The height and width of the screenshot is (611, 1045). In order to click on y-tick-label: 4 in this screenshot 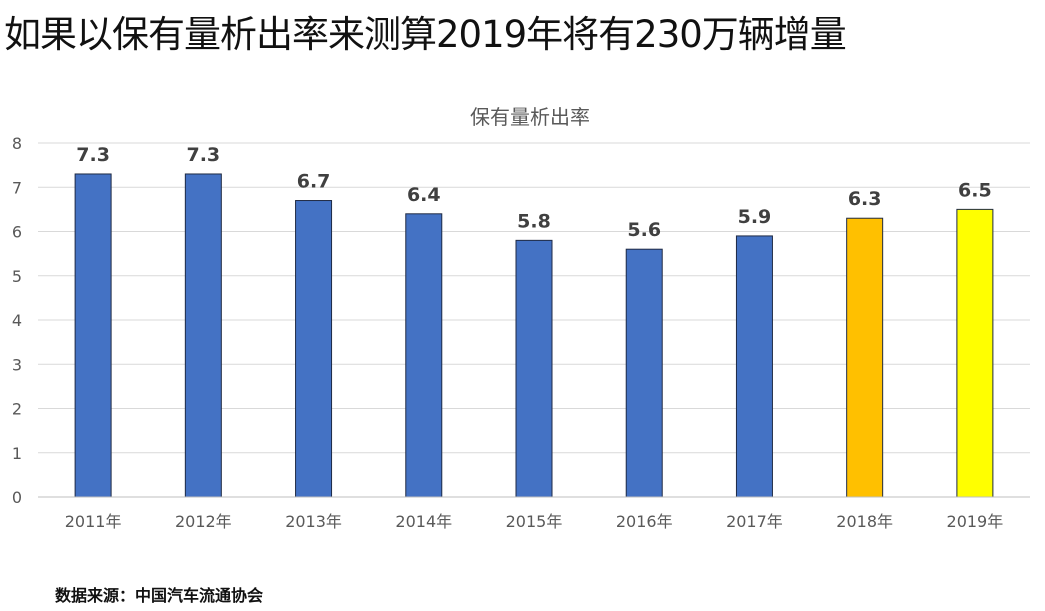, I will do `click(17, 320)`.